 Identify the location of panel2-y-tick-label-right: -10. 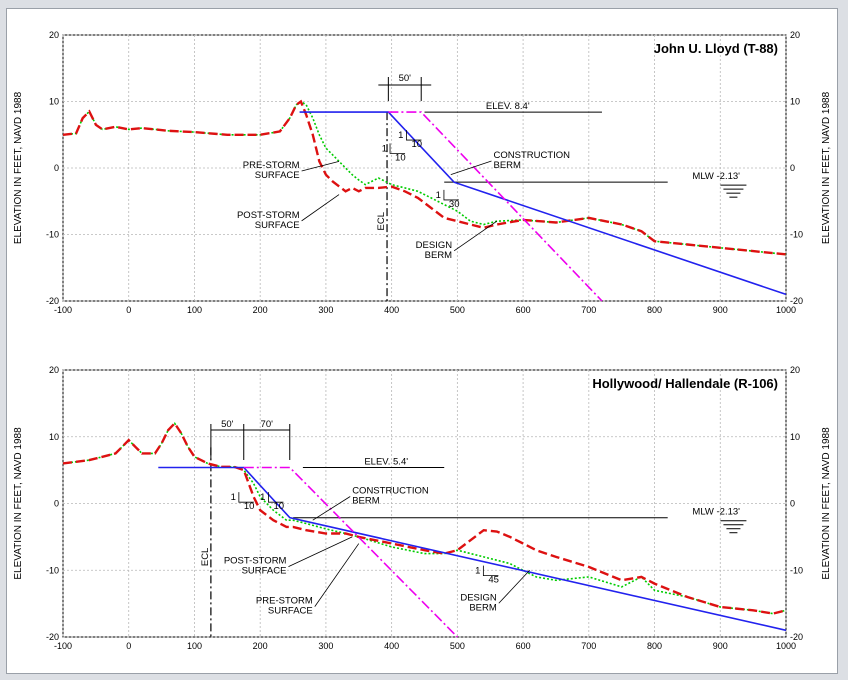
(796, 570).